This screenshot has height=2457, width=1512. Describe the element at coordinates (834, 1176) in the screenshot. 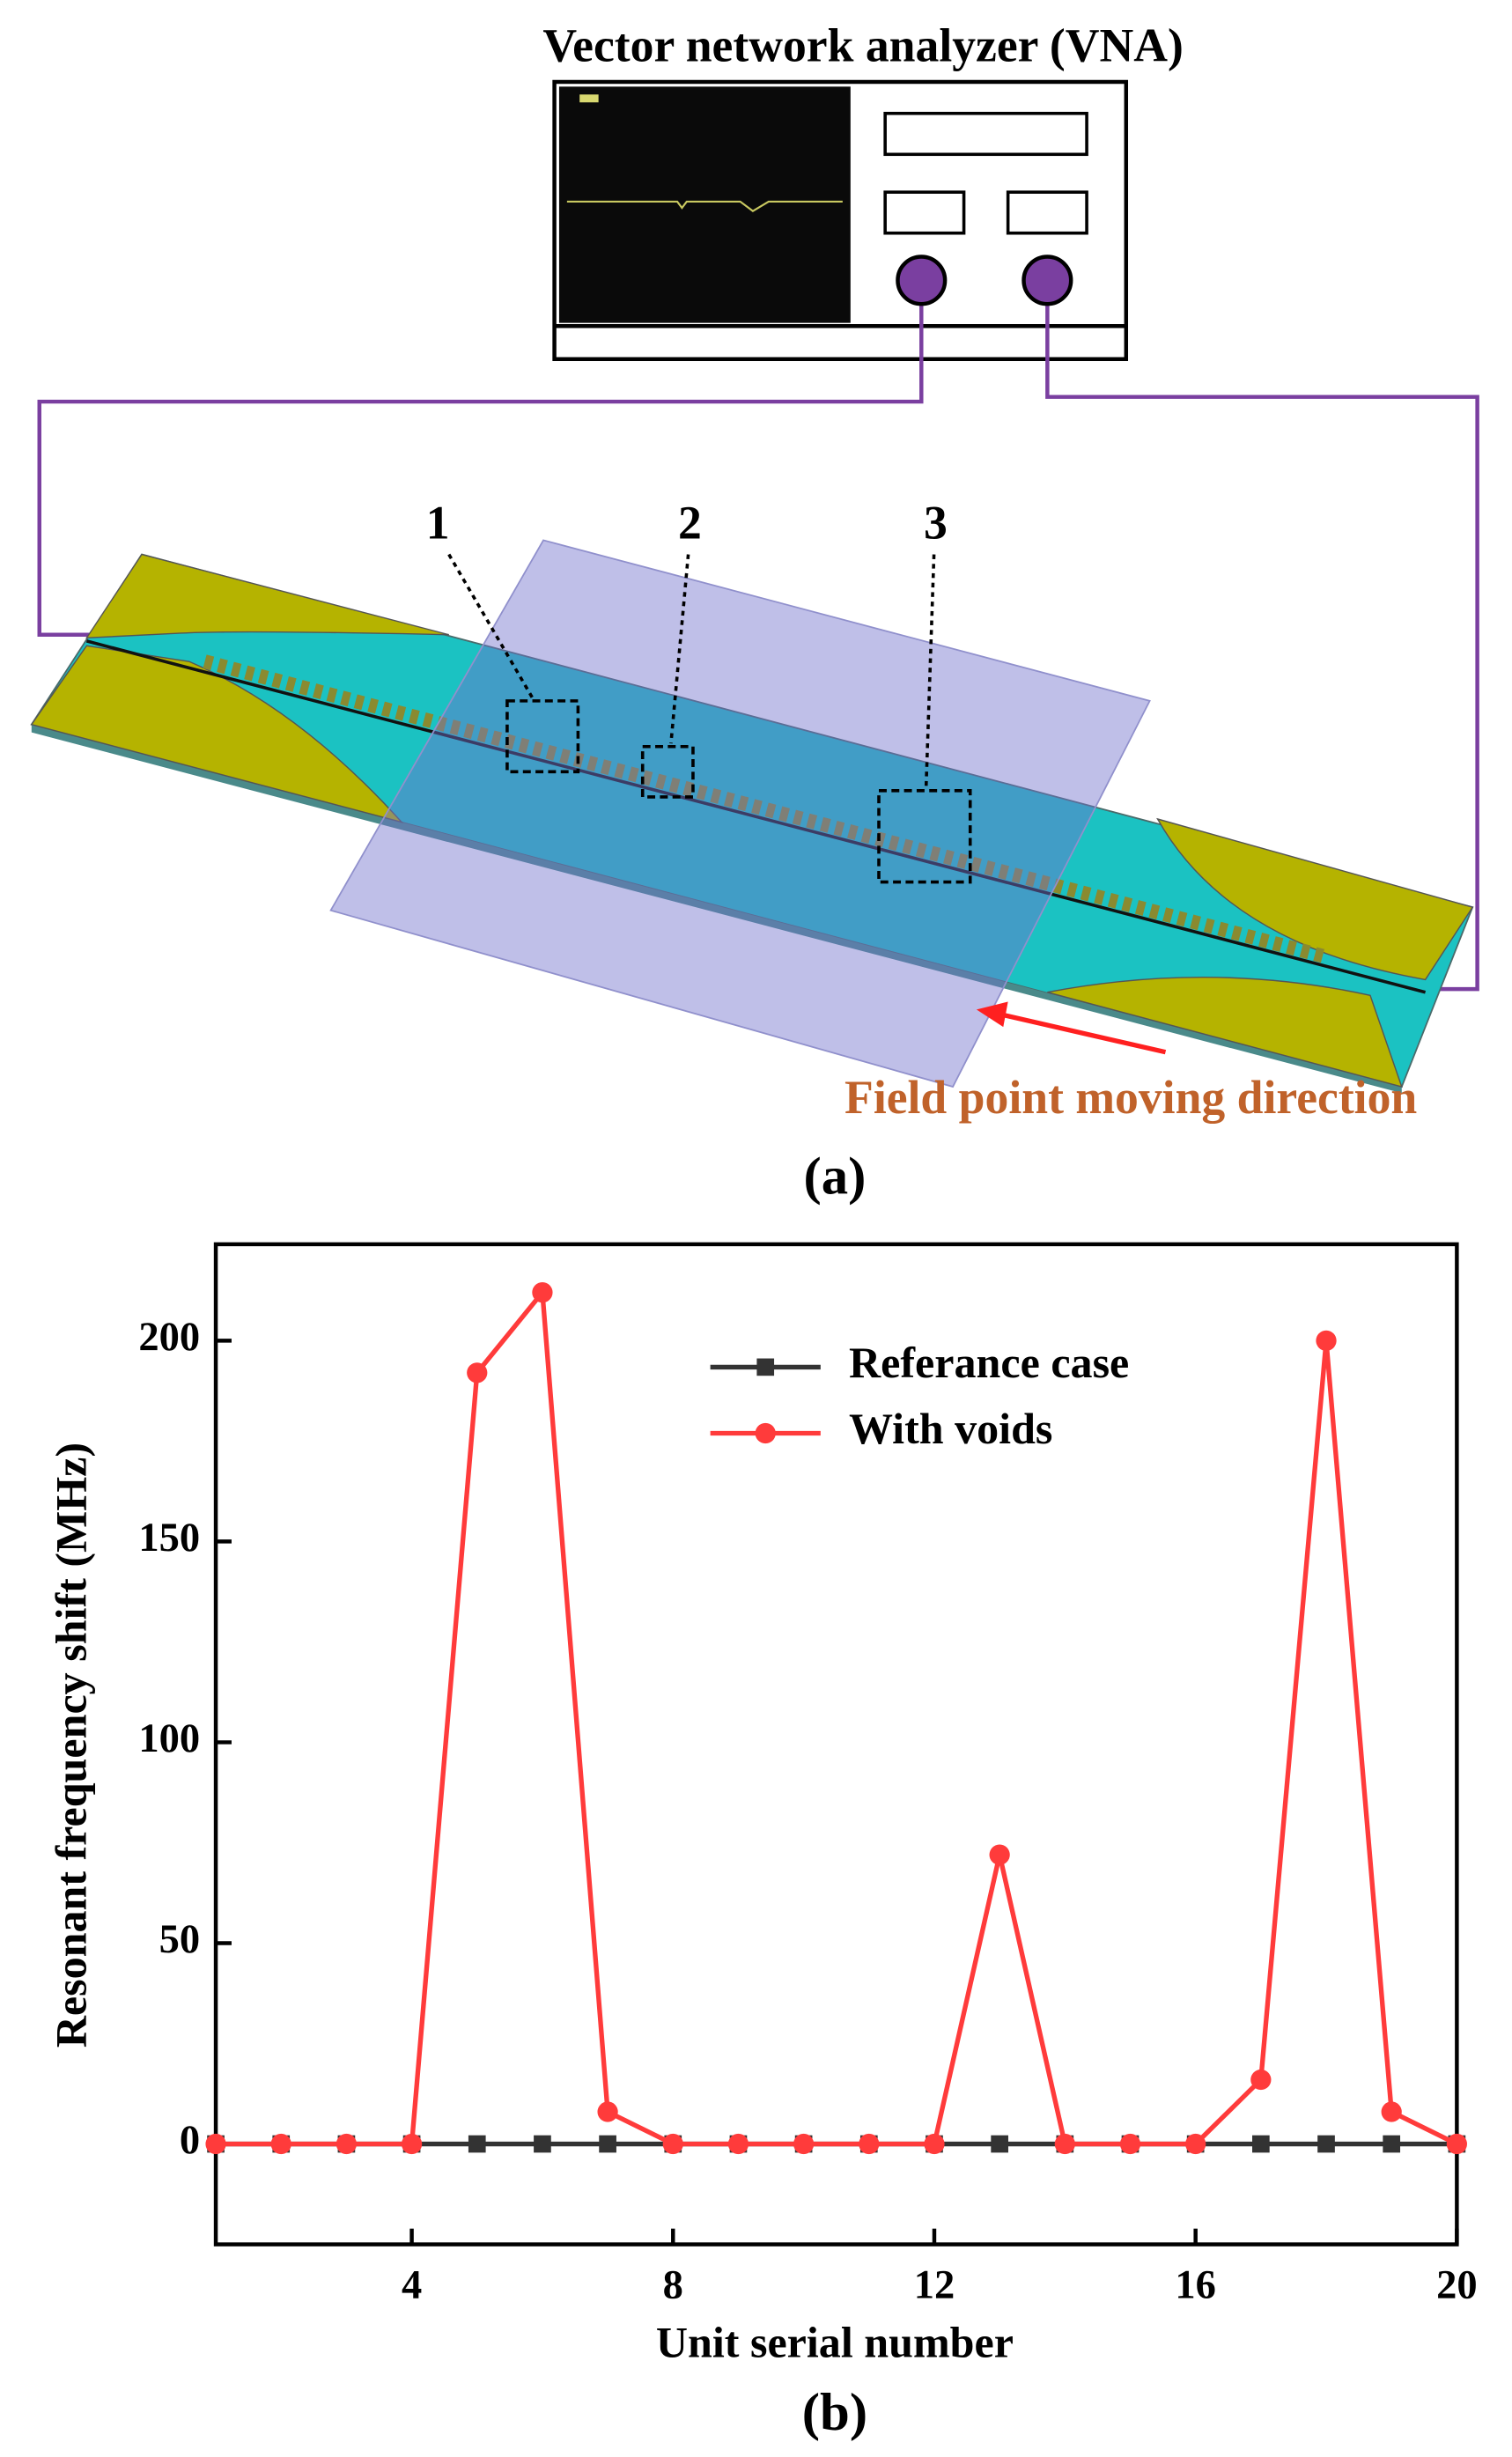

I see `caption: (a)` at that location.